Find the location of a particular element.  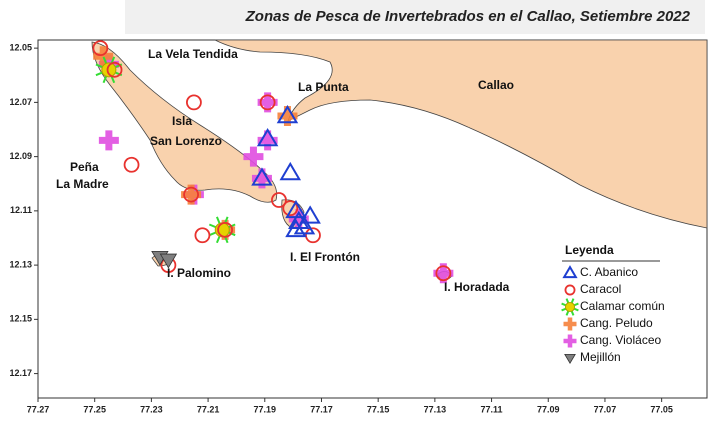

y-tick-label: 12.05 is located at coordinates (20, 48).